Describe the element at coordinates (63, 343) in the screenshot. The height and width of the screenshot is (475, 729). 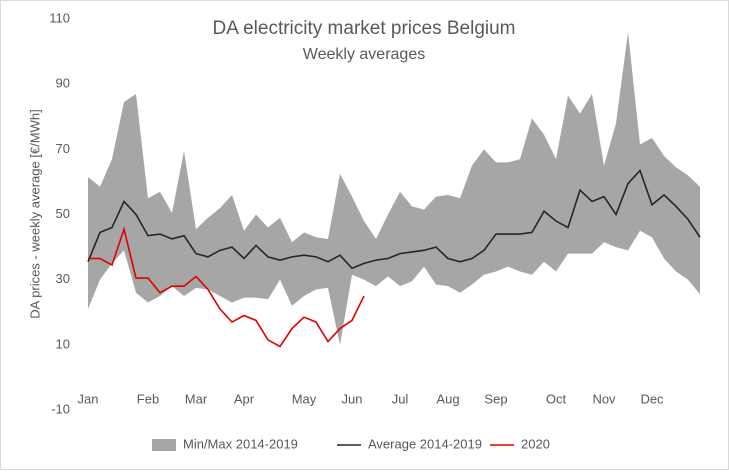
I see `y-tick-label: 10` at that location.